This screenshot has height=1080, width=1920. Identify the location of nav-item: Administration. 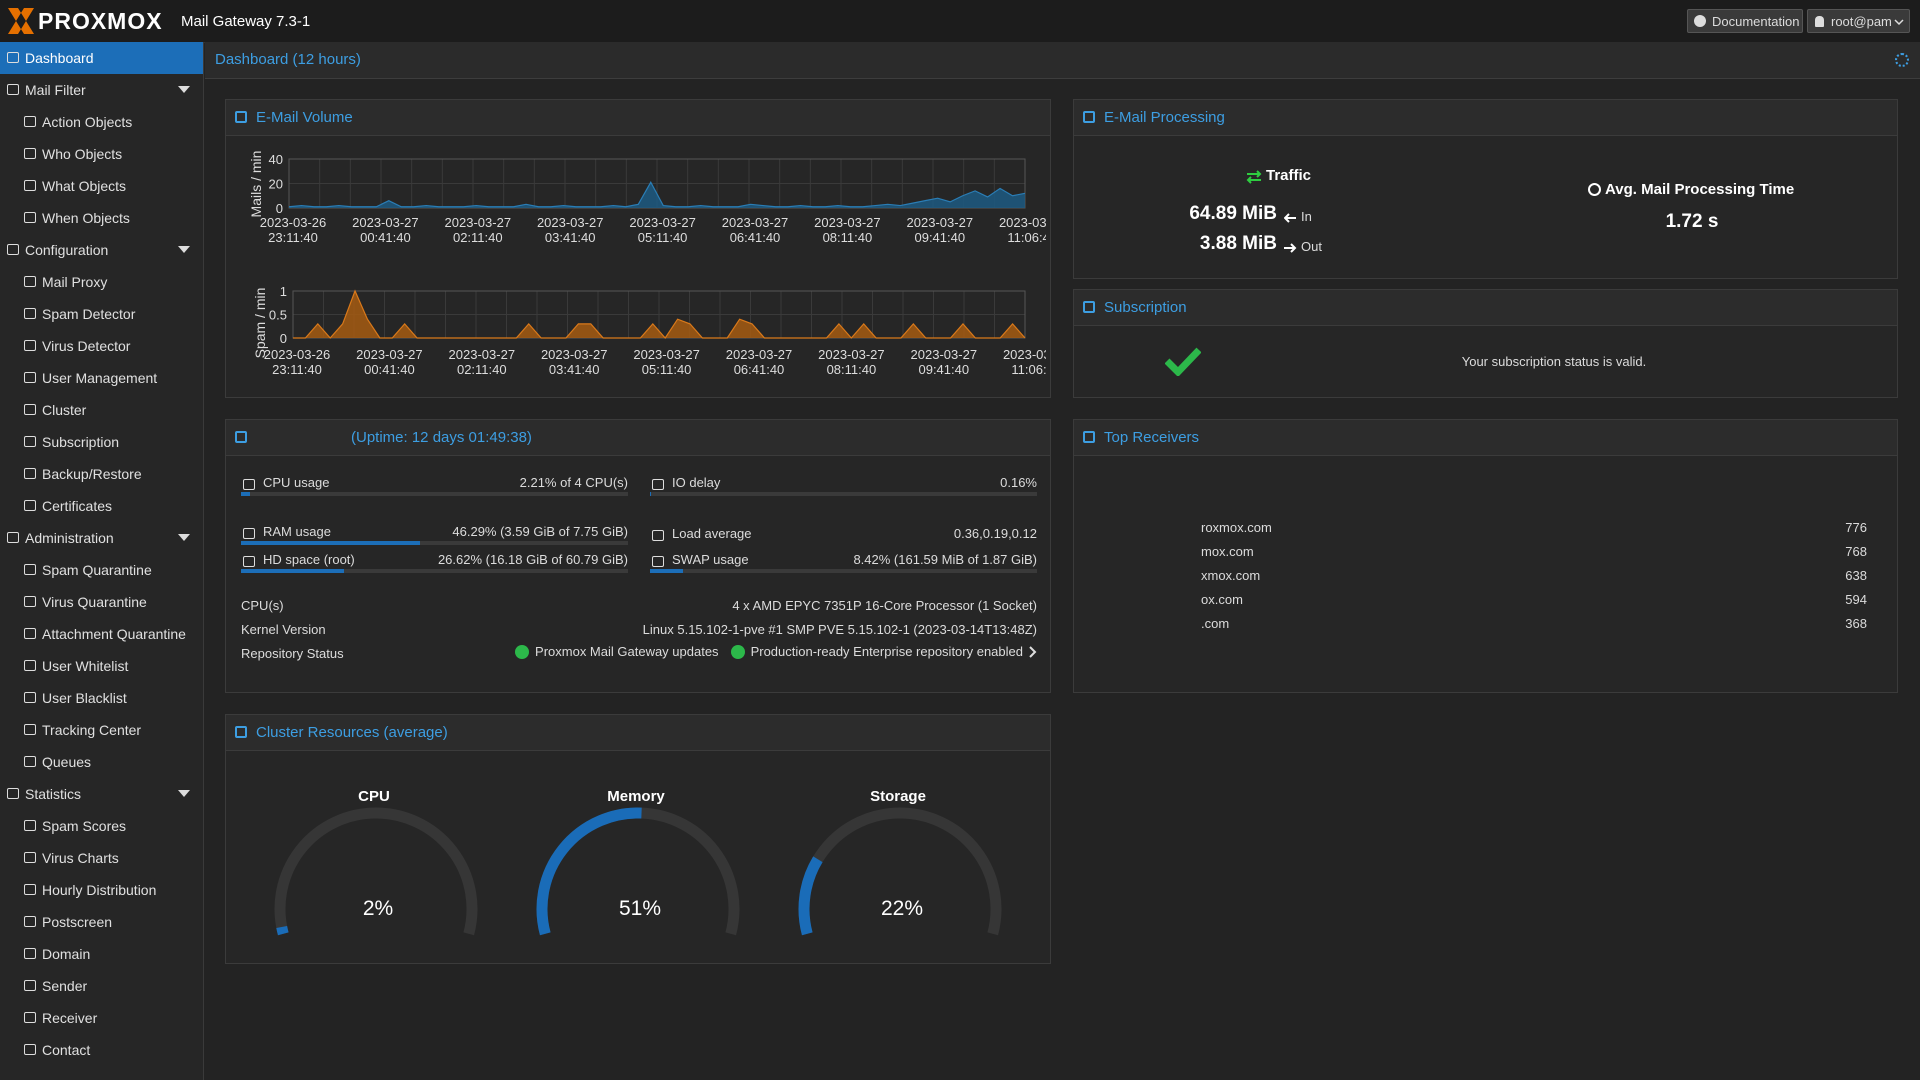
(101, 538).